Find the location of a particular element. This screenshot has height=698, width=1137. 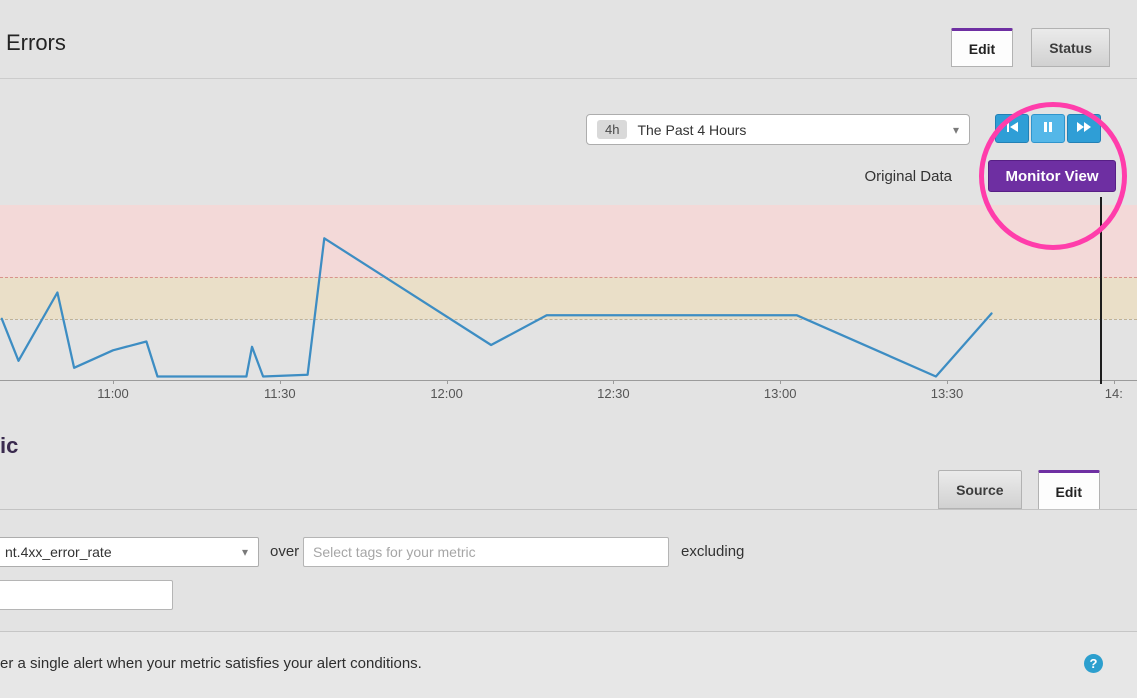

excluding-input is located at coordinates (86, 595).